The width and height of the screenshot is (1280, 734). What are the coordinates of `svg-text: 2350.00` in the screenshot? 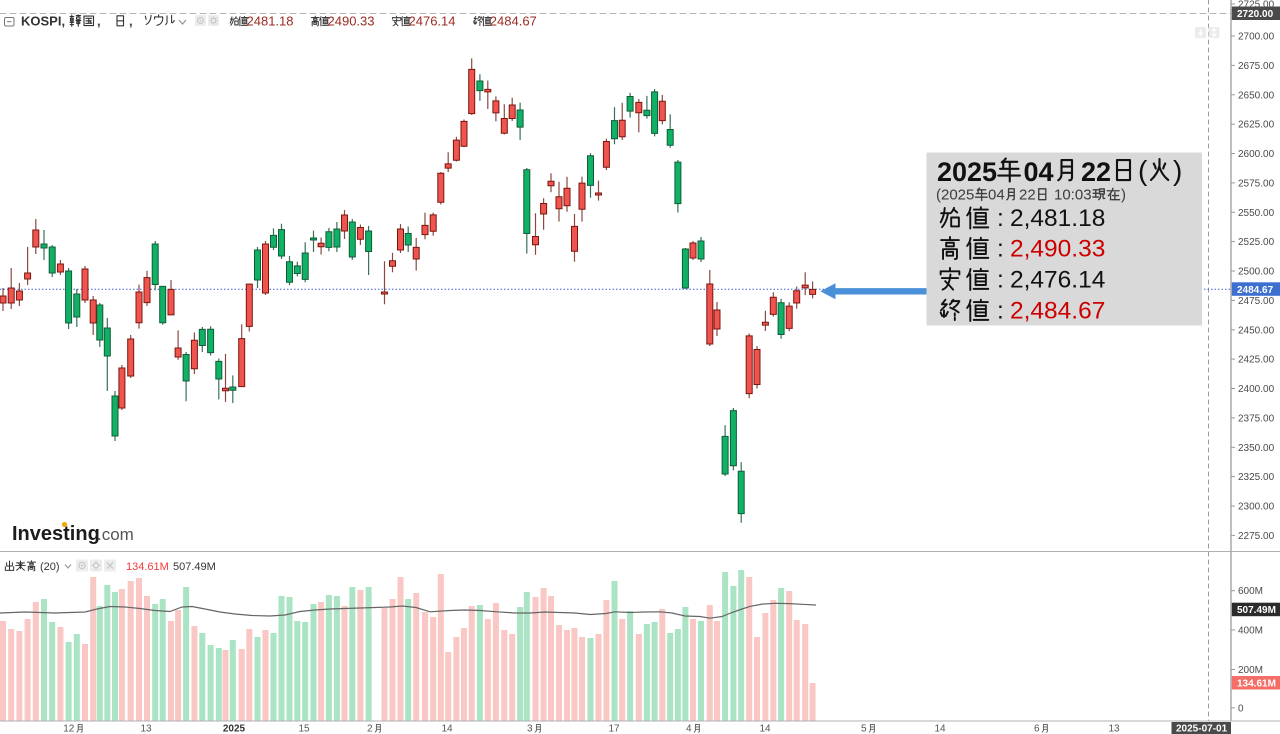 It's located at (1256, 448).